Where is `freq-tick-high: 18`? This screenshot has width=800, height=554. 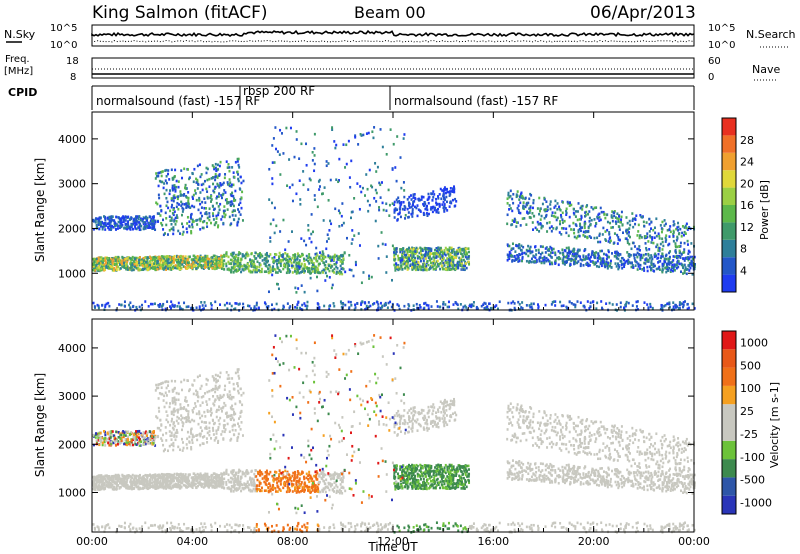
freq-tick-high: 18 is located at coordinates (72, 61).